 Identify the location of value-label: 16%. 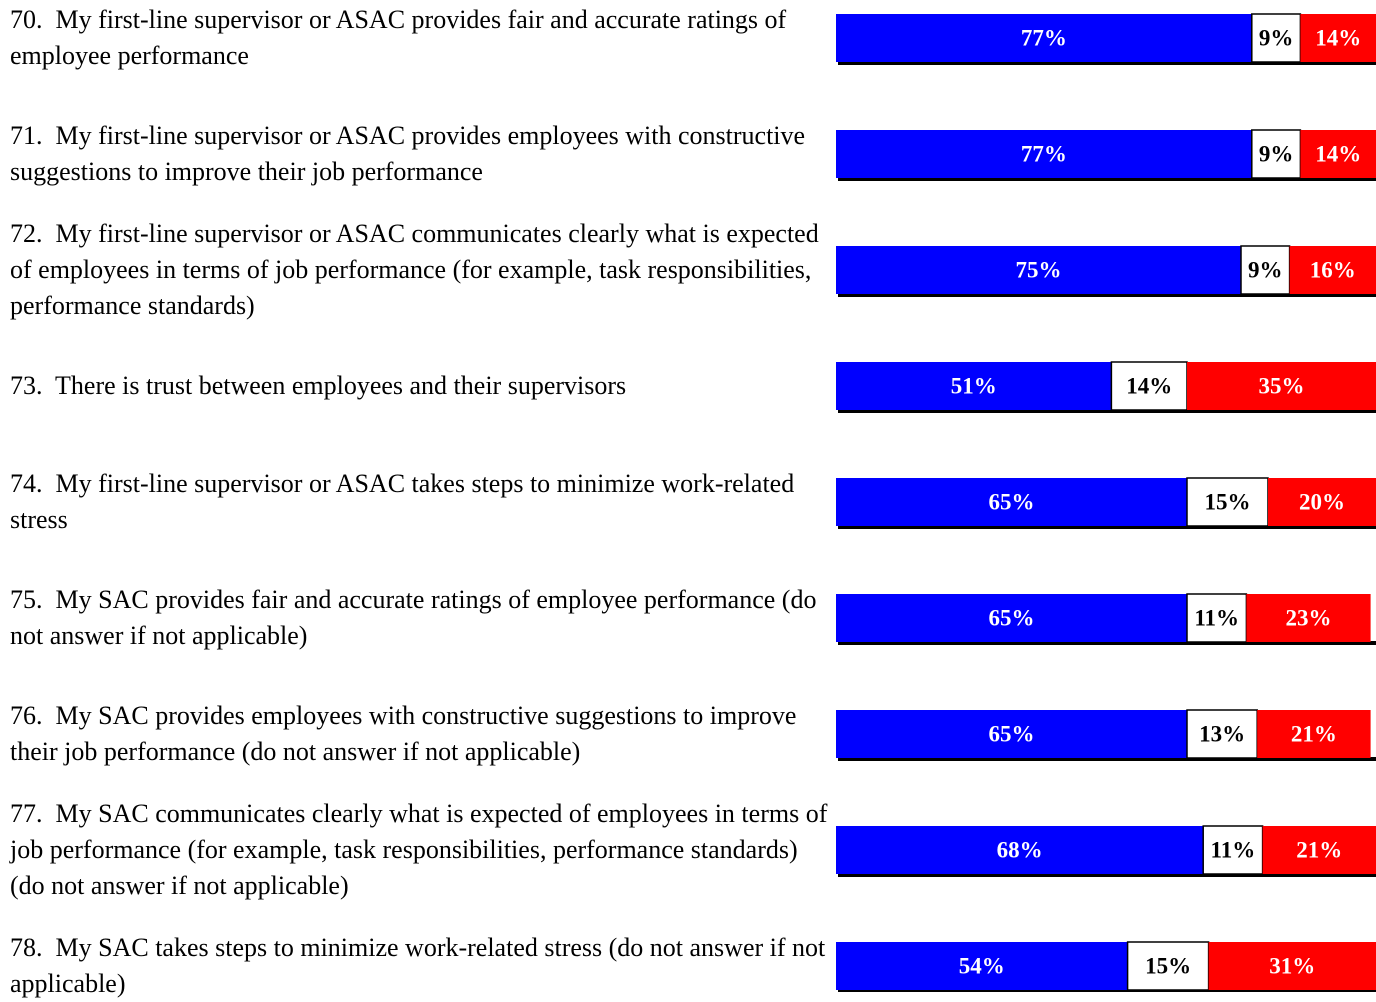
(1333, 270).